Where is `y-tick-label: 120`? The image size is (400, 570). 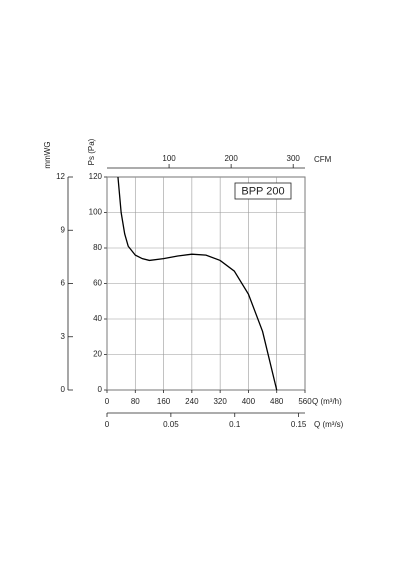
y-tick-label: 120 is located at coordinates (96, 176).